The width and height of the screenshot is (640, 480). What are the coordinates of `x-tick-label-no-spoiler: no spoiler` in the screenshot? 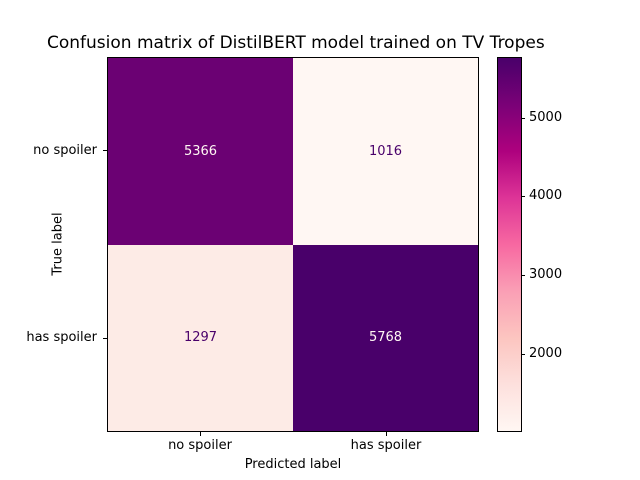 It's located at (200, 445).